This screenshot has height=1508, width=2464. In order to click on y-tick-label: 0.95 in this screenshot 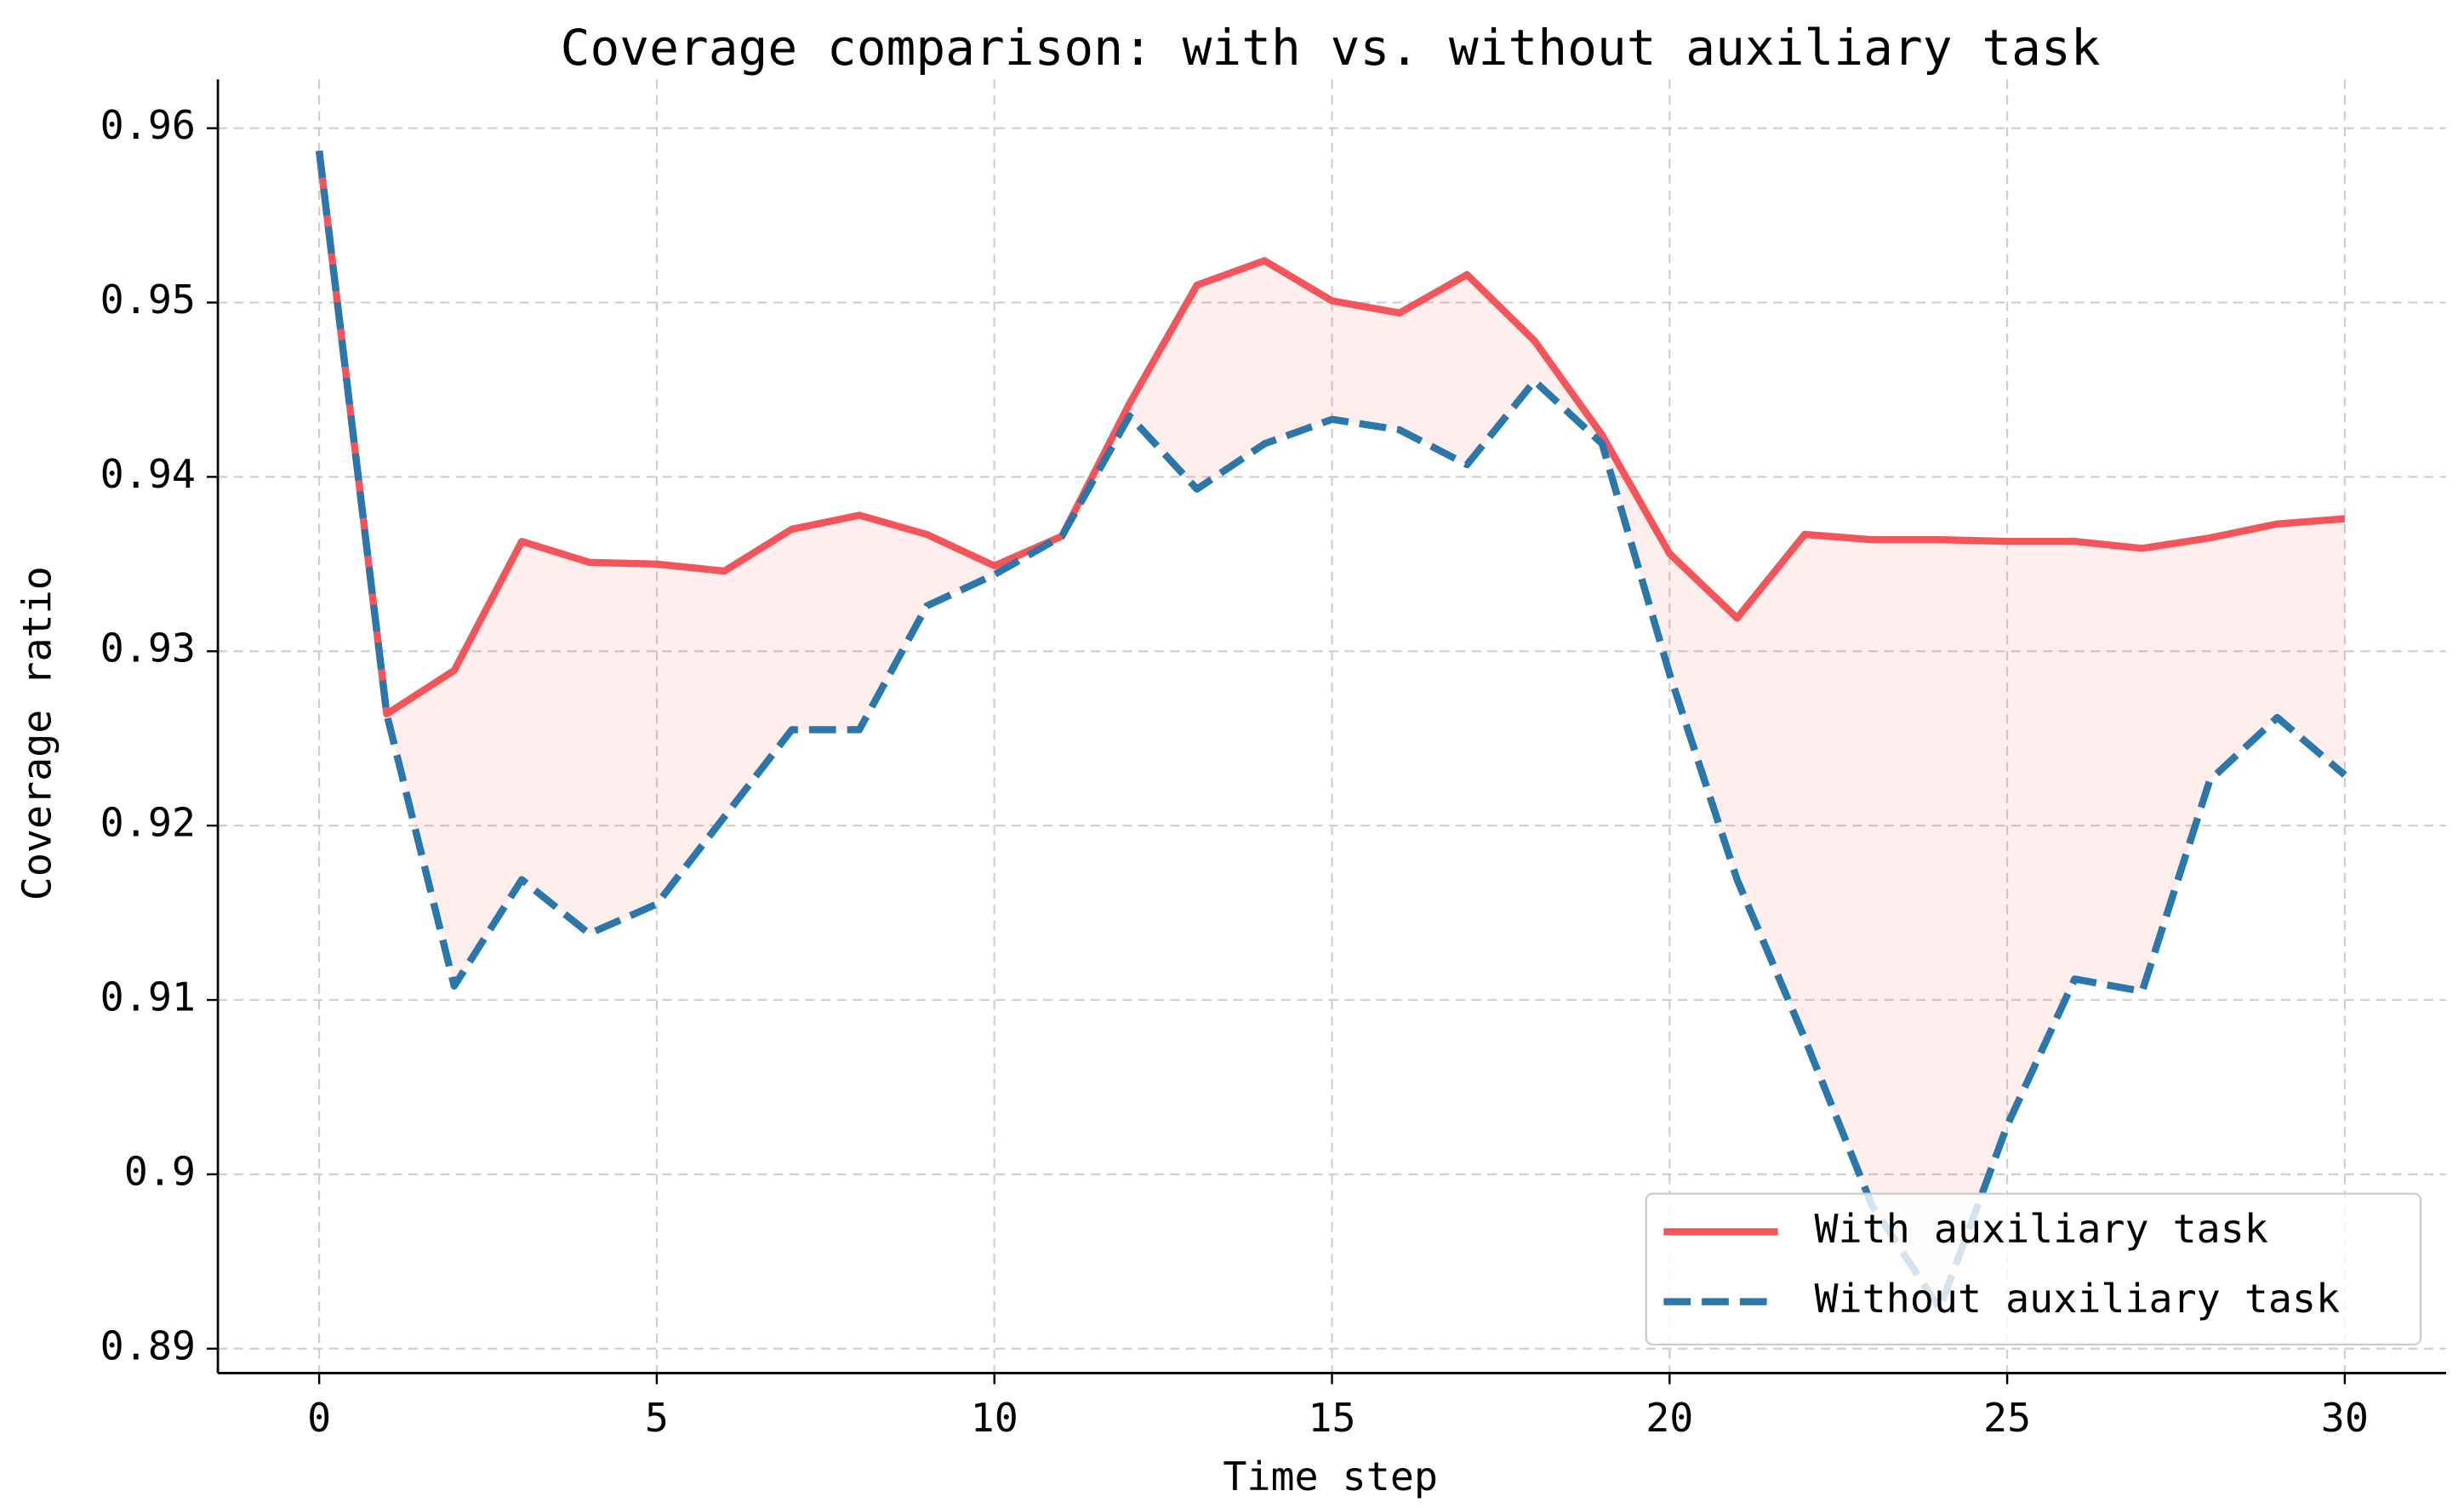, I will do `click(148, 300)`.